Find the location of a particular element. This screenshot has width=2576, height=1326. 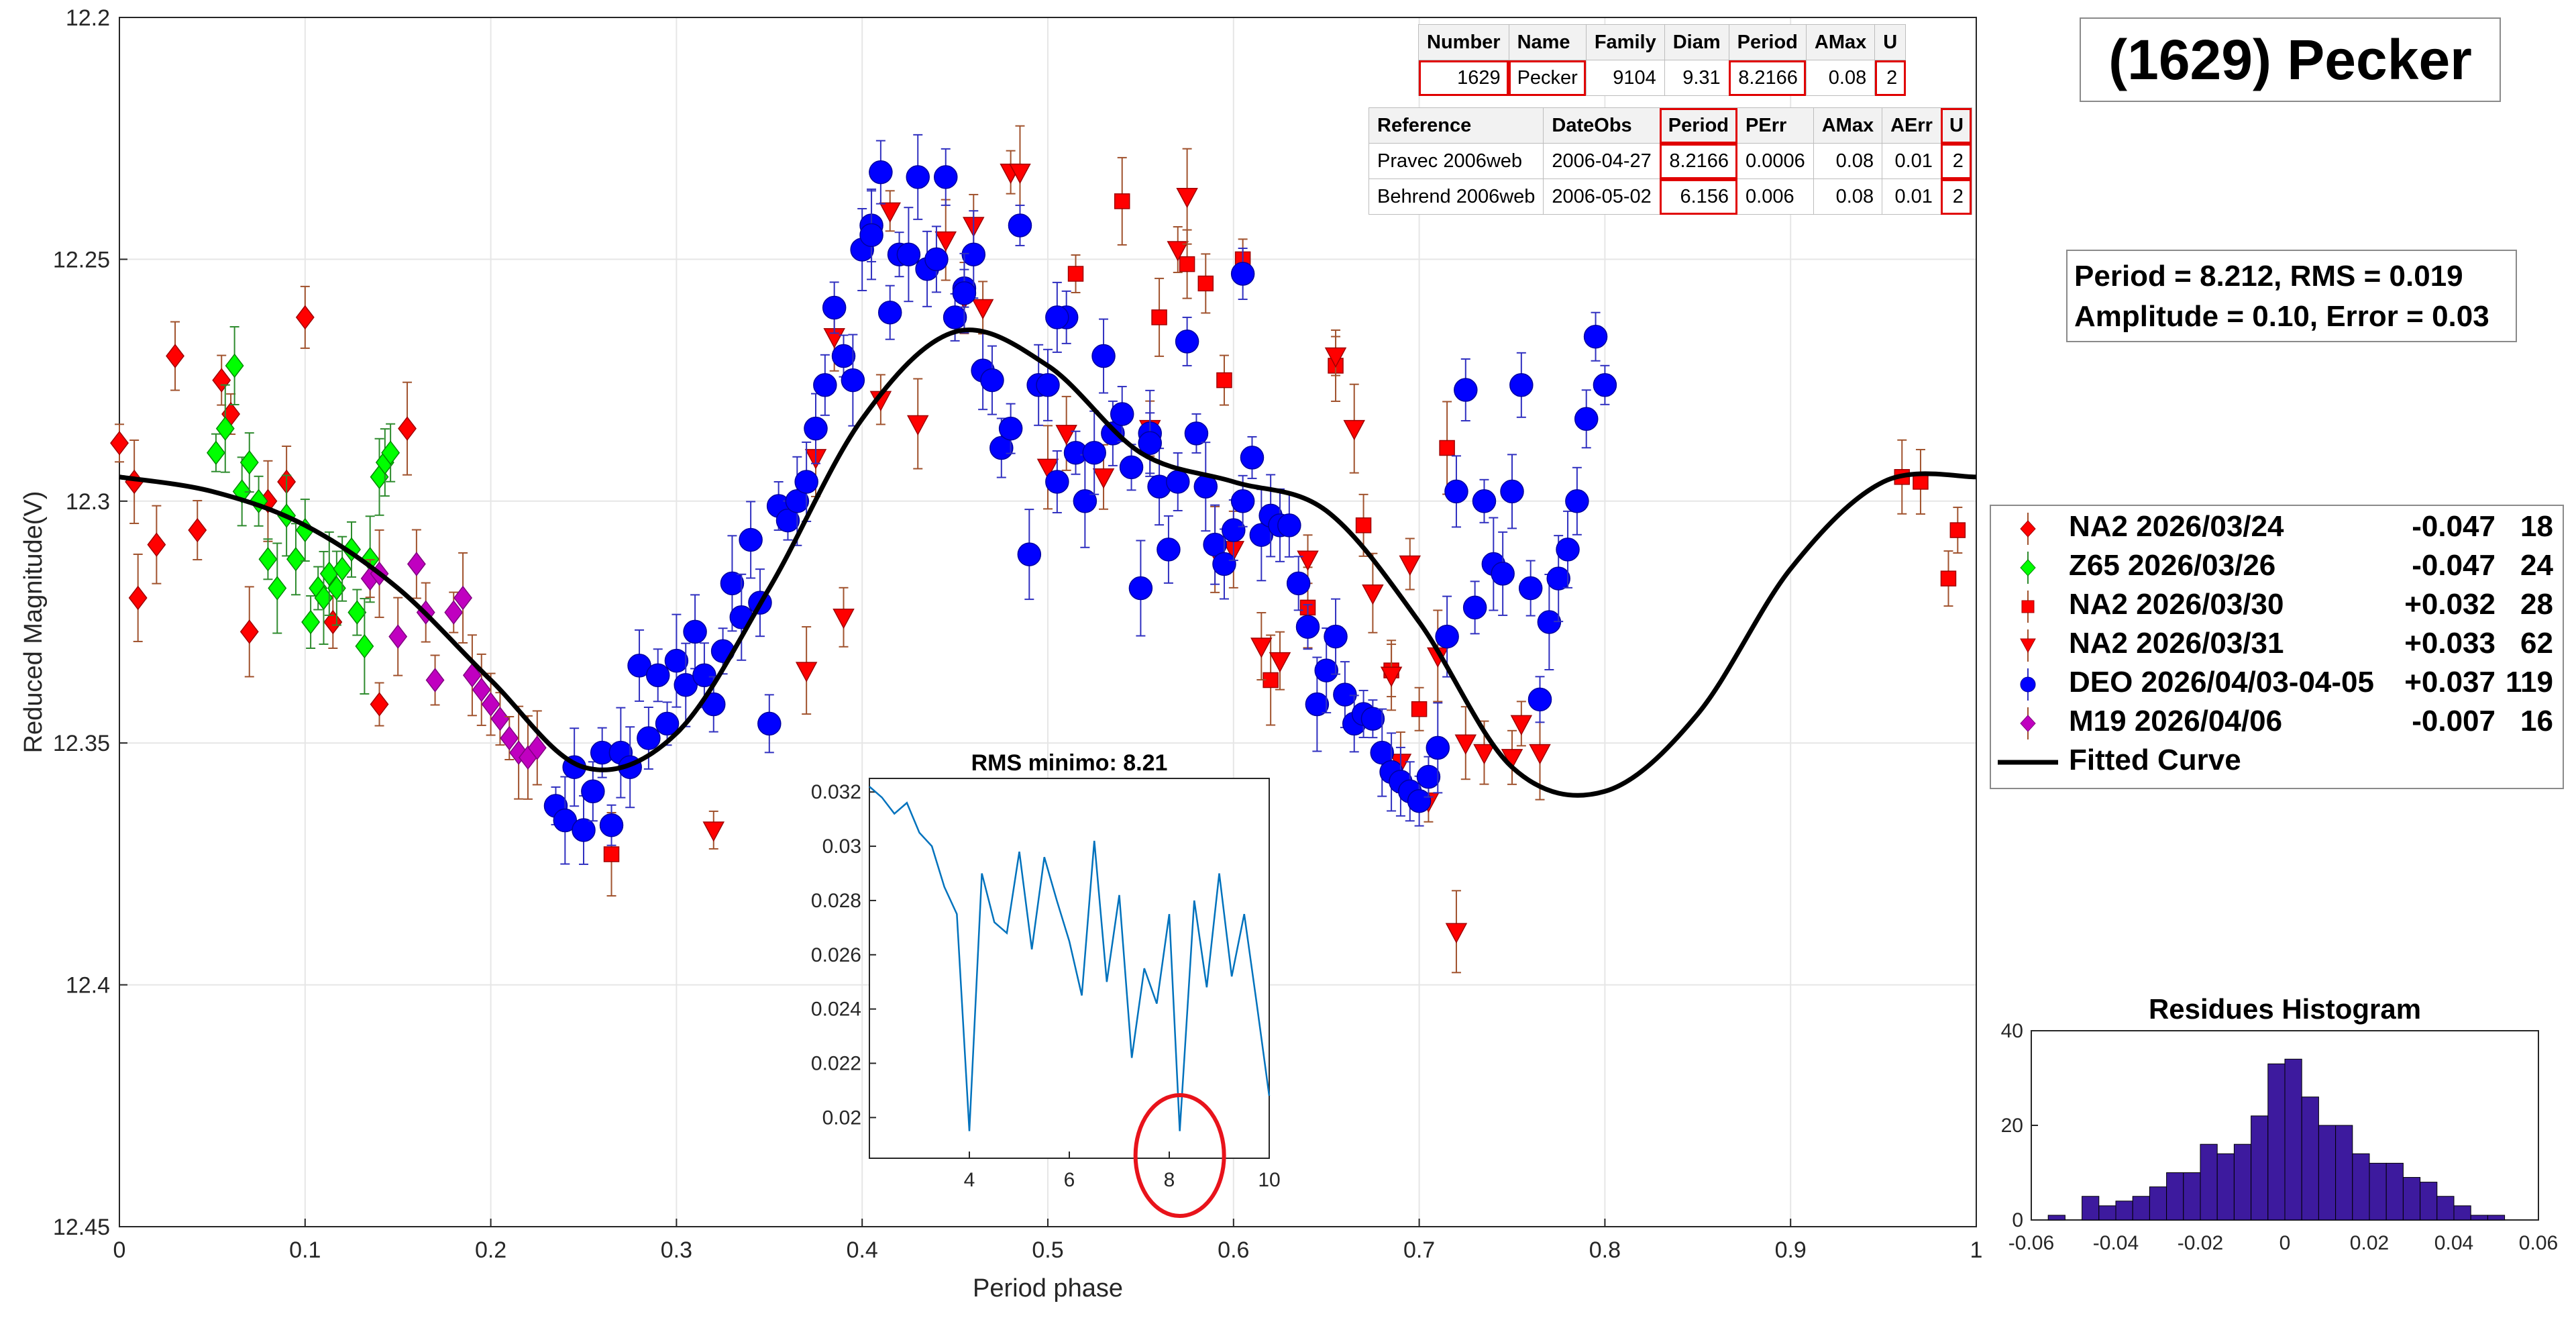

x-tick-label: 0.2 is located at coordinates (490, 1250).